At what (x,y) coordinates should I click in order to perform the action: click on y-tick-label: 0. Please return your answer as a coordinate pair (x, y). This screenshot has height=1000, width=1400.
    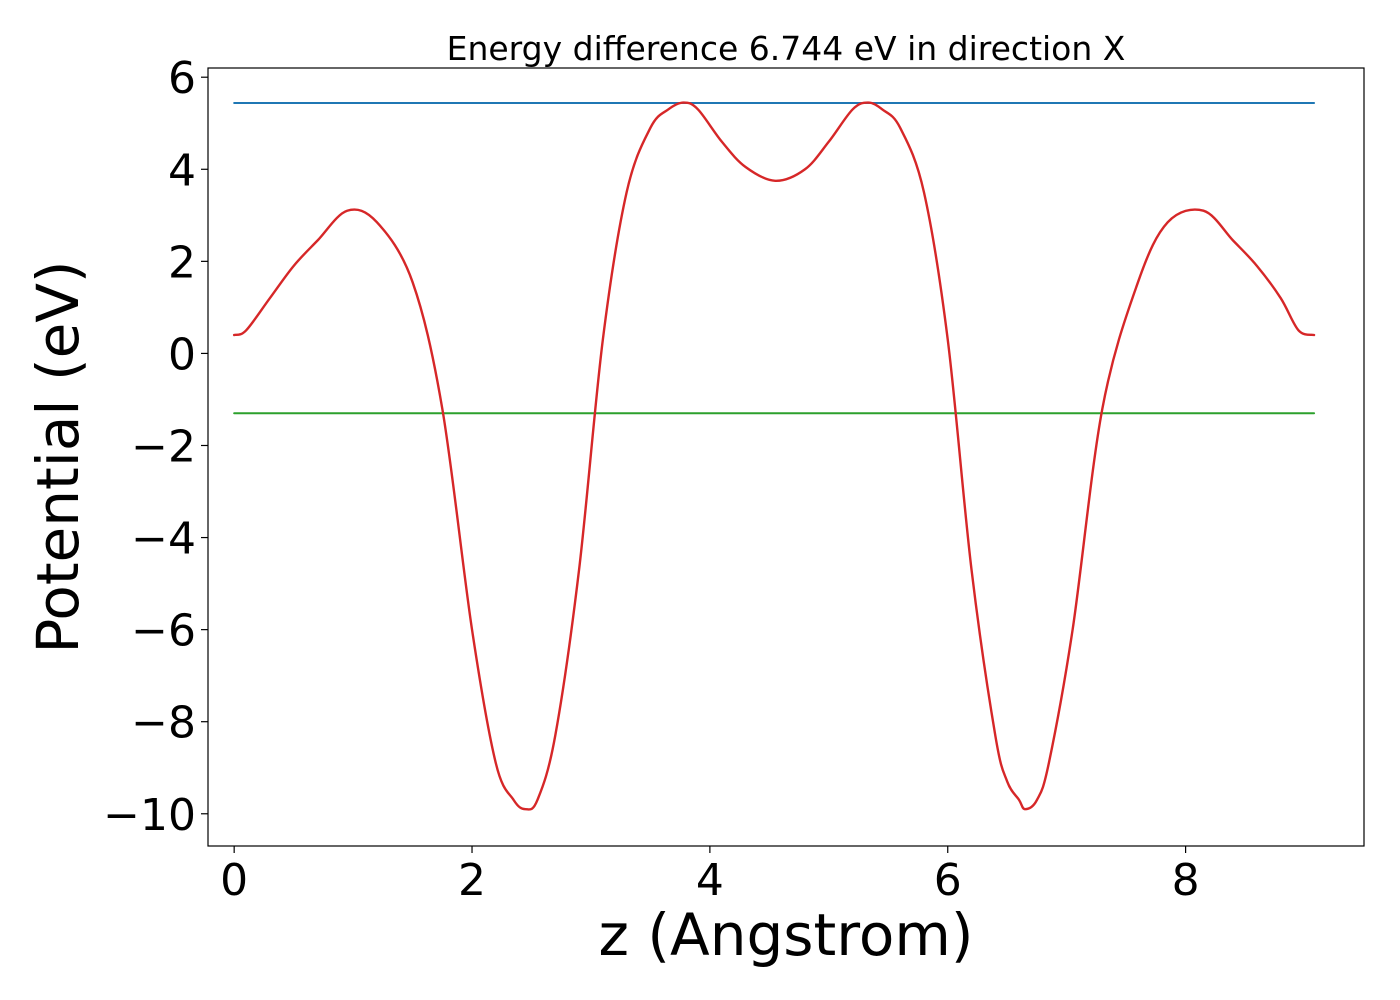
    Looking at the image, I should click on (182, 354).